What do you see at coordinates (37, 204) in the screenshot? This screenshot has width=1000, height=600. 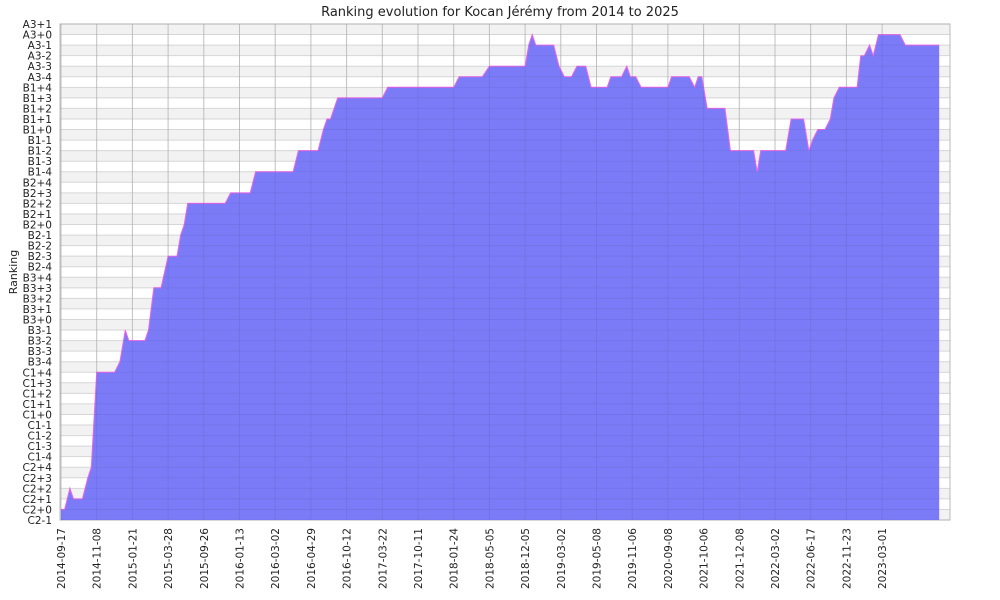 I see `y-tick-label: B2+2` at bounding box center [37, 204].